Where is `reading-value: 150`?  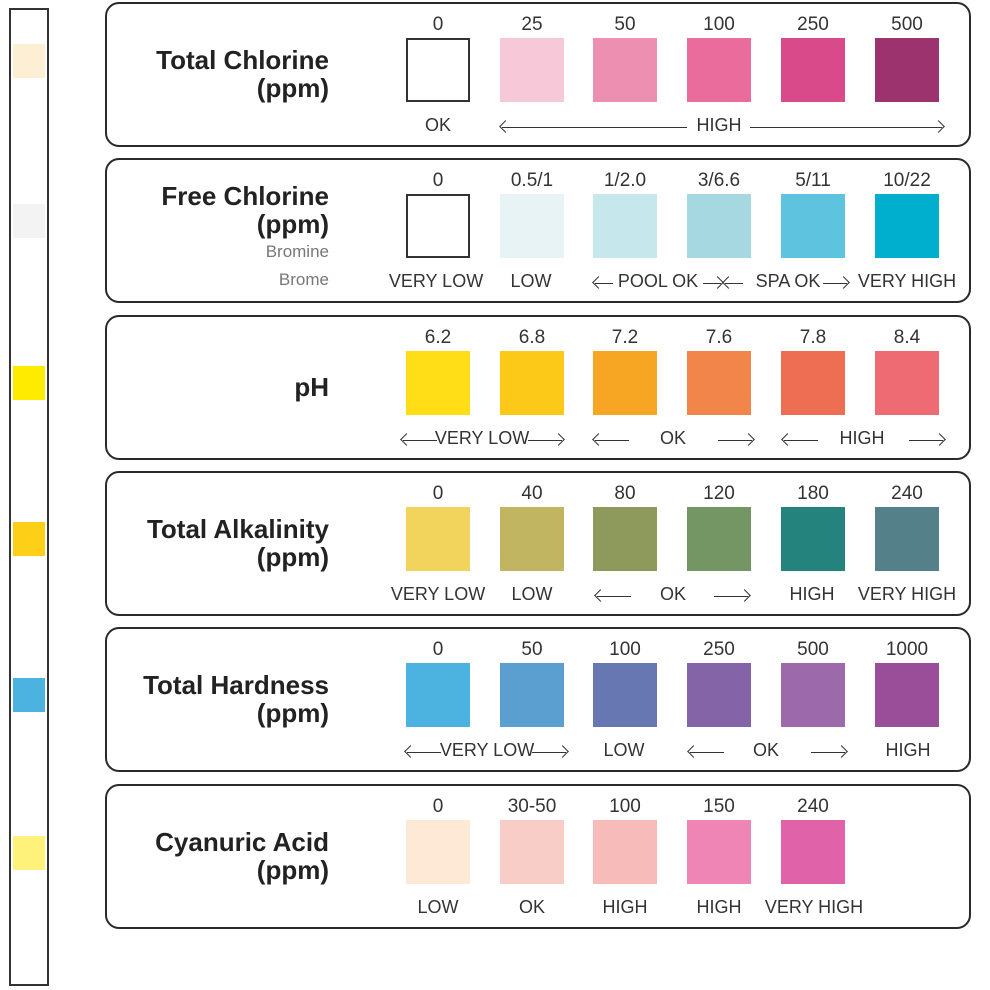 reading-value: 150 is located at coordinates (719, 806).